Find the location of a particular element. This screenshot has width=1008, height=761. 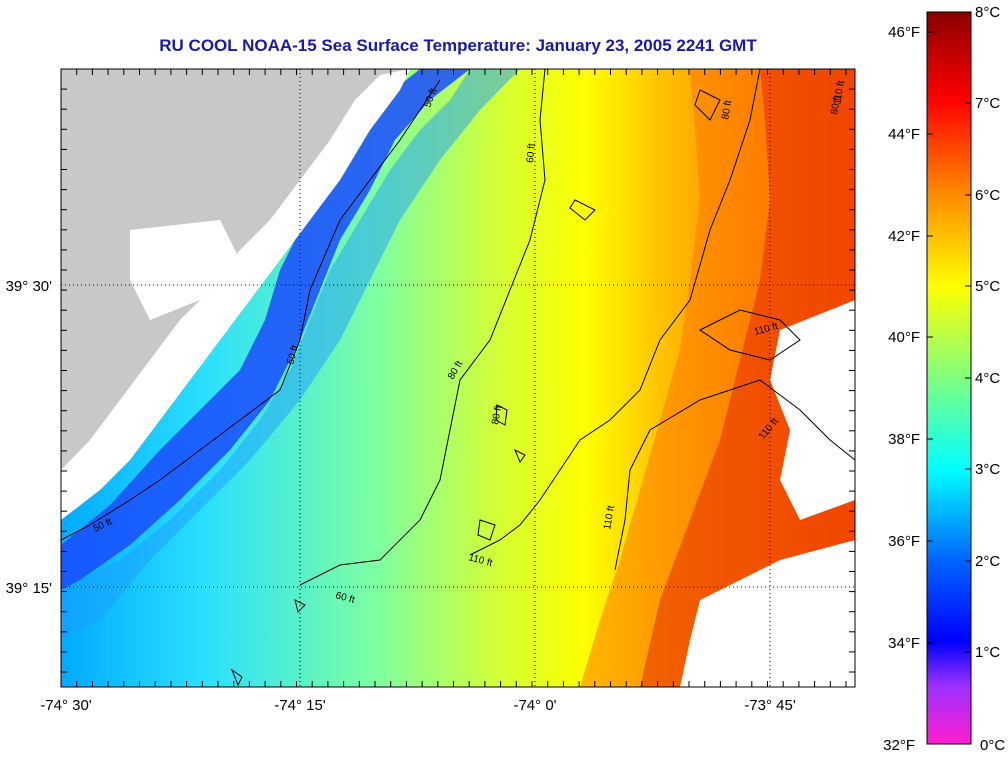

fahrenheit-label: 44°F is located at coordinates (904, 134).